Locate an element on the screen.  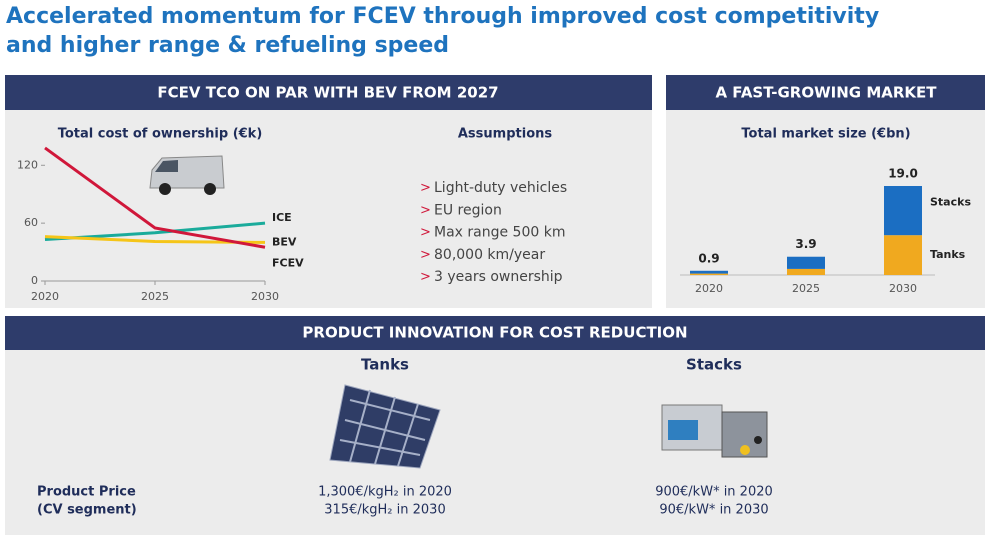
product-name: Tanks is located at coordinates (385, 365).